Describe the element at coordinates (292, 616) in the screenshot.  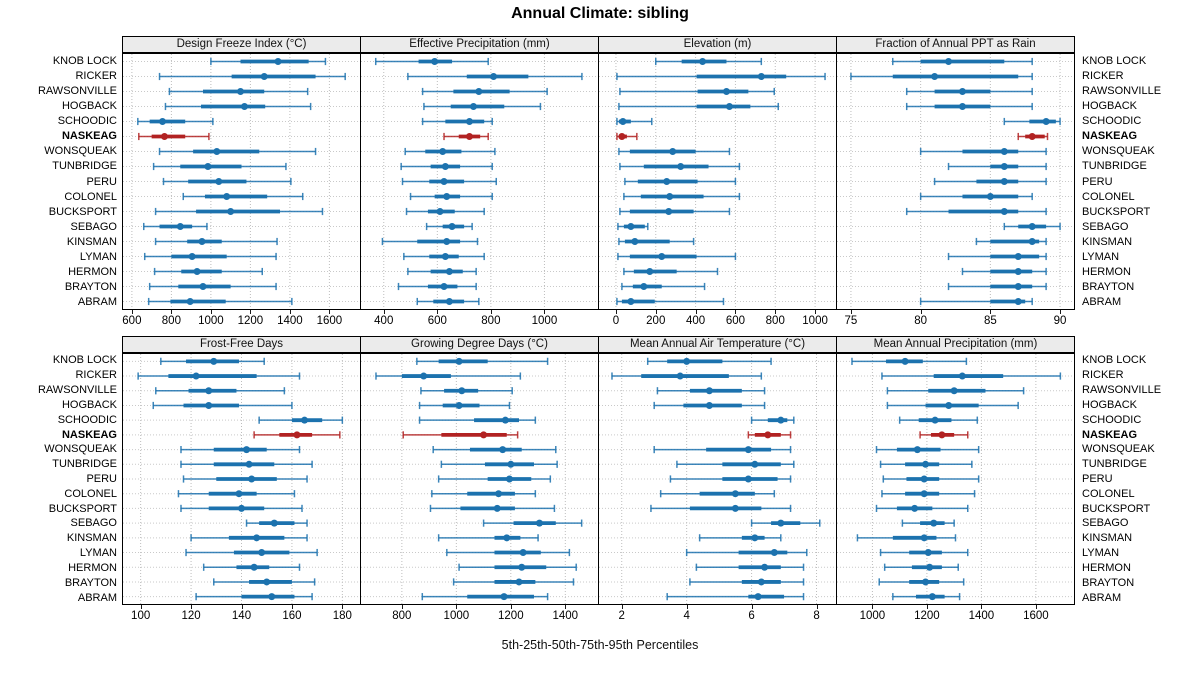
I see `x-tick-label: 160` at that location.